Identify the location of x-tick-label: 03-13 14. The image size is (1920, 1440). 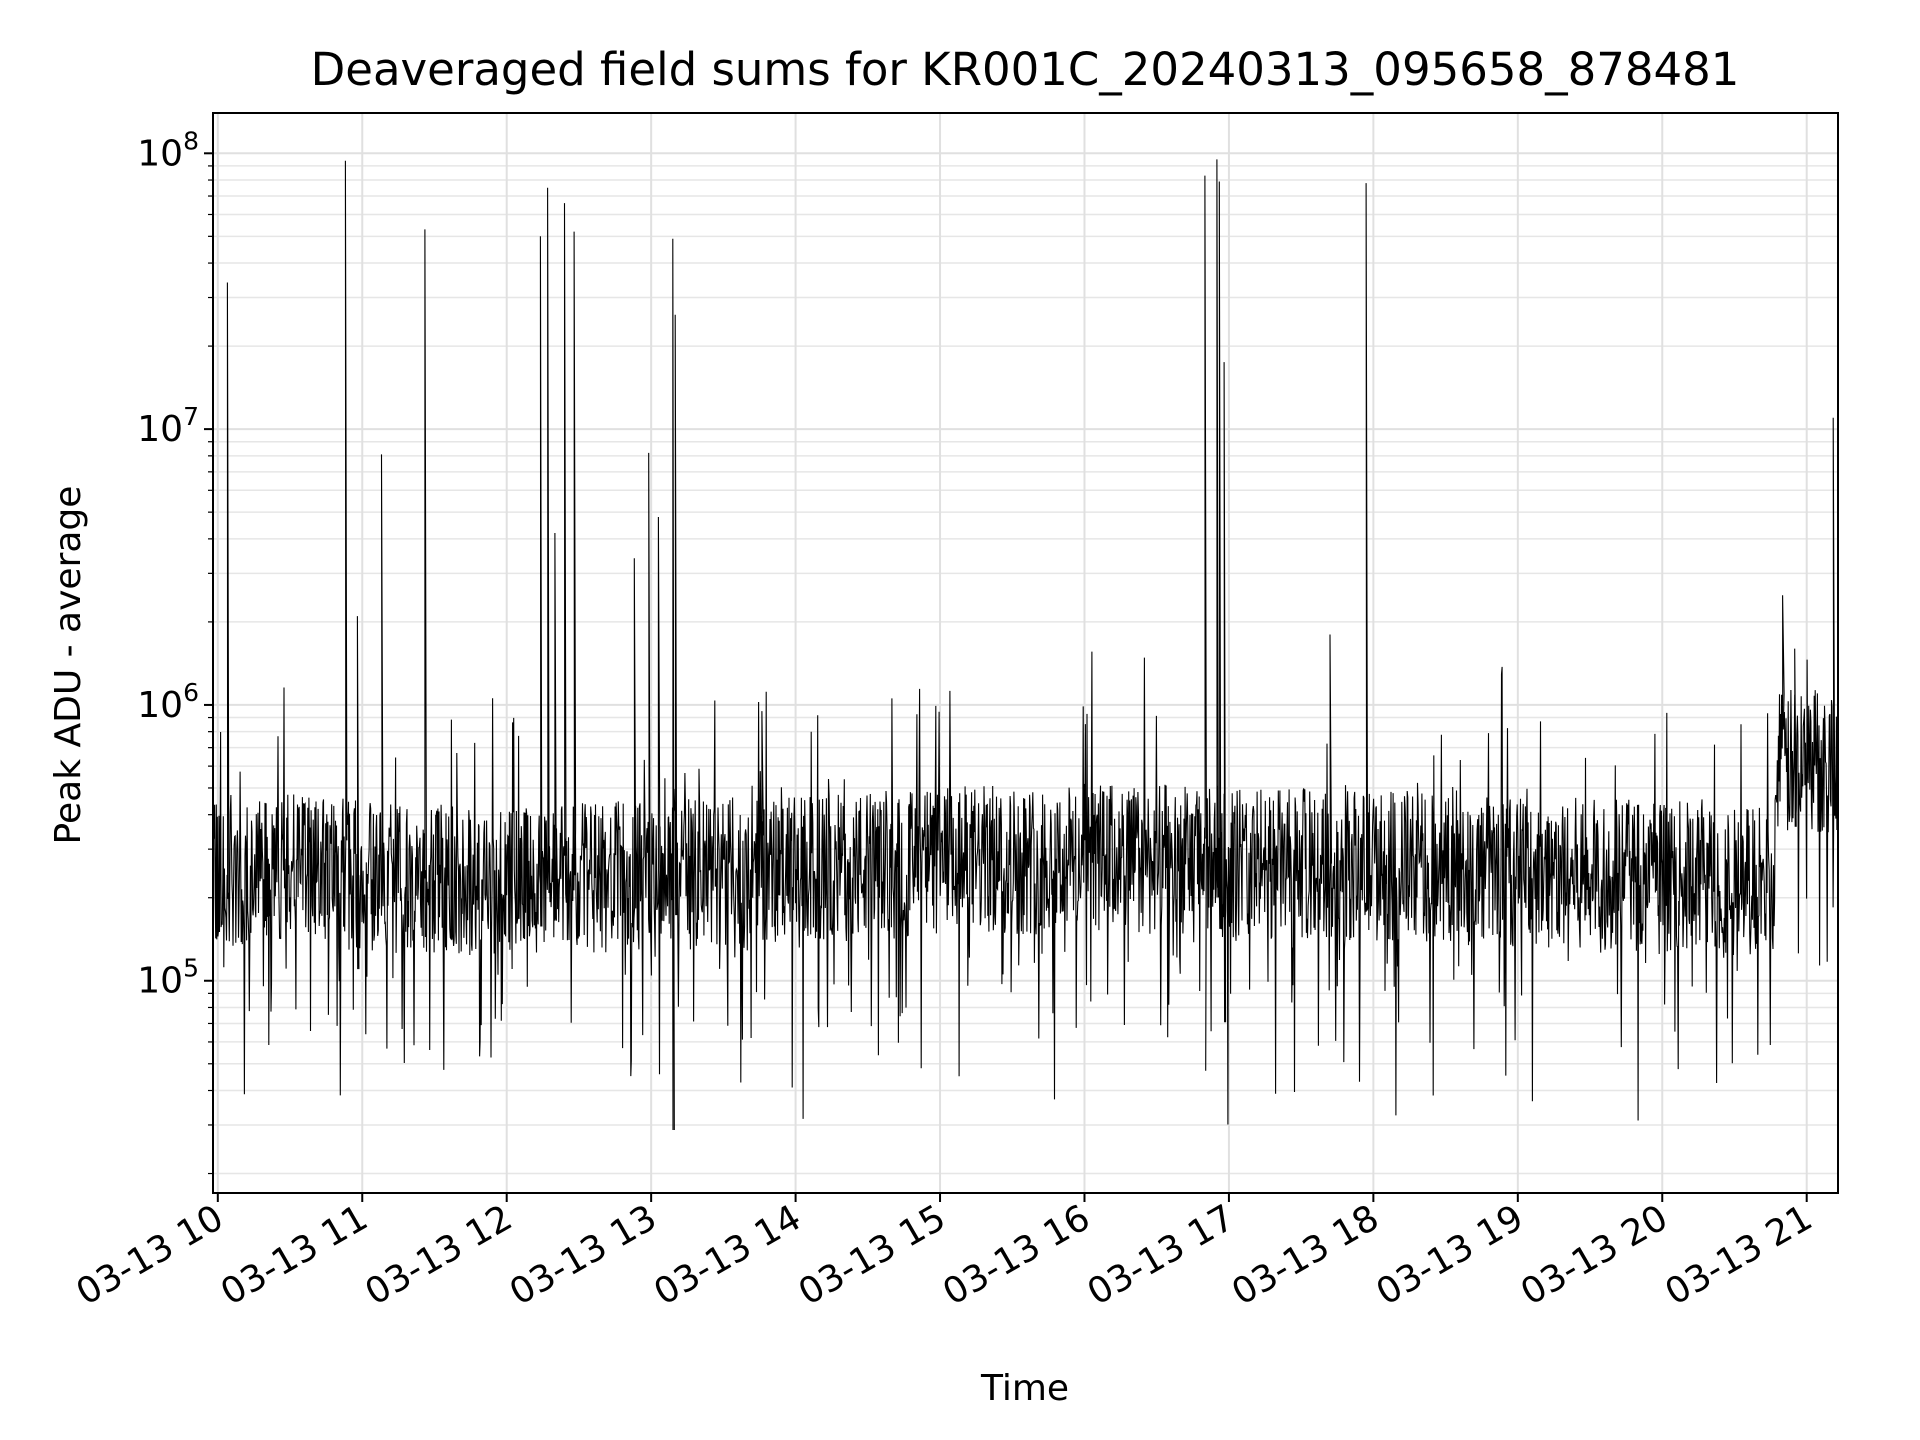
(727, 1255).